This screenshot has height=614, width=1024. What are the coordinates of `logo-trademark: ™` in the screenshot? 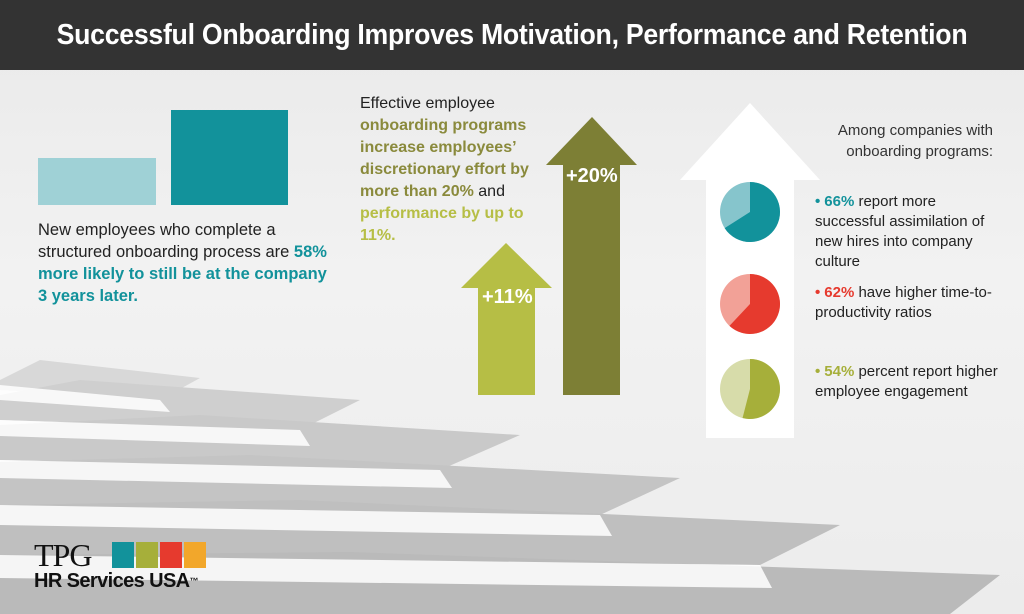 It's located at (194, 581).